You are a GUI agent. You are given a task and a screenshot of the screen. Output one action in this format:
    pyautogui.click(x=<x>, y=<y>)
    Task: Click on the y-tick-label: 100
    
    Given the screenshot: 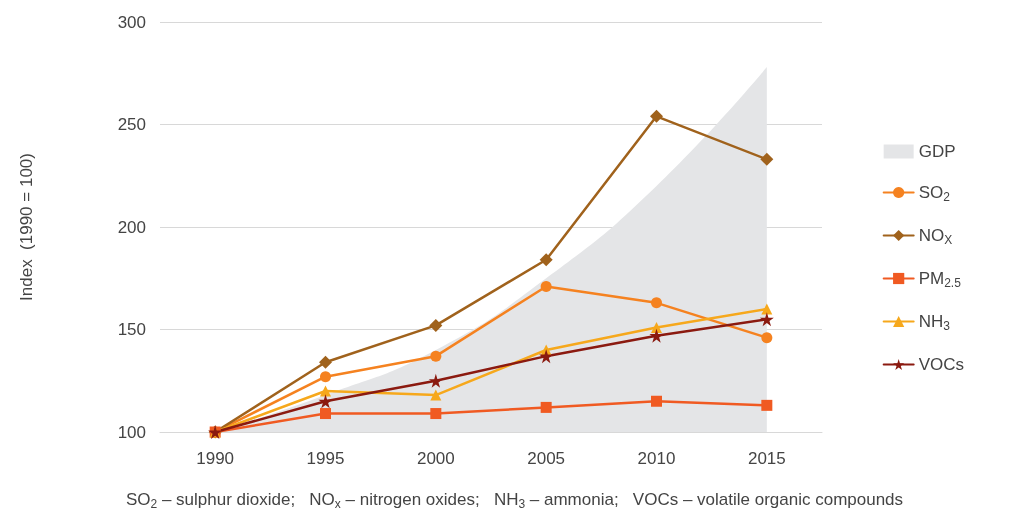 What is the action you would take?
    pyautogui.click(x=131, y=432)
    